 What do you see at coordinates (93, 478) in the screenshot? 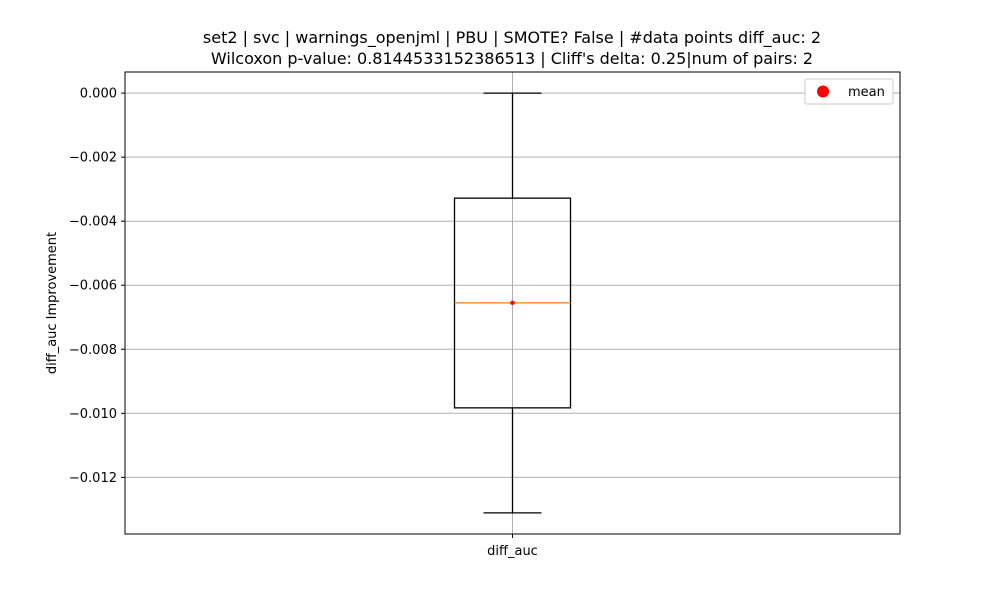
I see `y-tick-label: −0.012` at bounding box center [93, 478].